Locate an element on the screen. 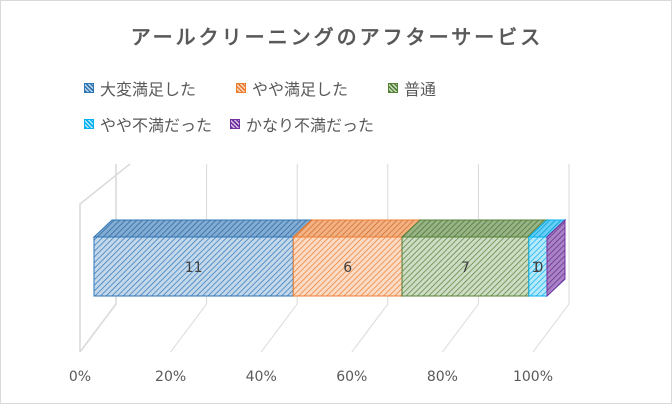  legend-label: やや不満だった is located at coordinates (156, 125).